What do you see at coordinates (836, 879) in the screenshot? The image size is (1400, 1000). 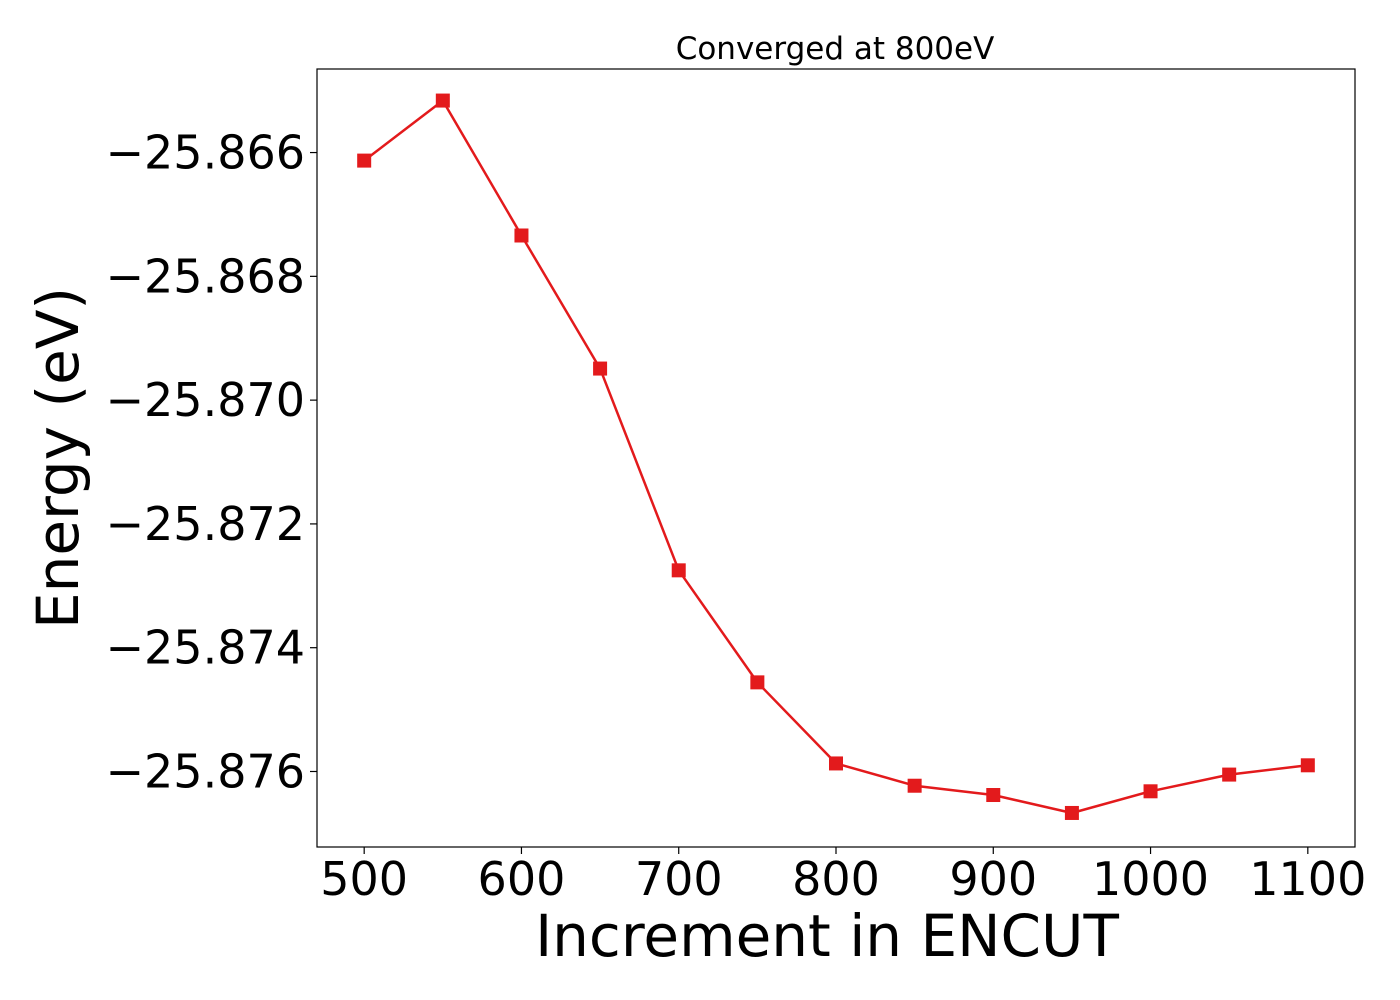 I see `x-tick-label: 800` at bounding box center [836, 879].